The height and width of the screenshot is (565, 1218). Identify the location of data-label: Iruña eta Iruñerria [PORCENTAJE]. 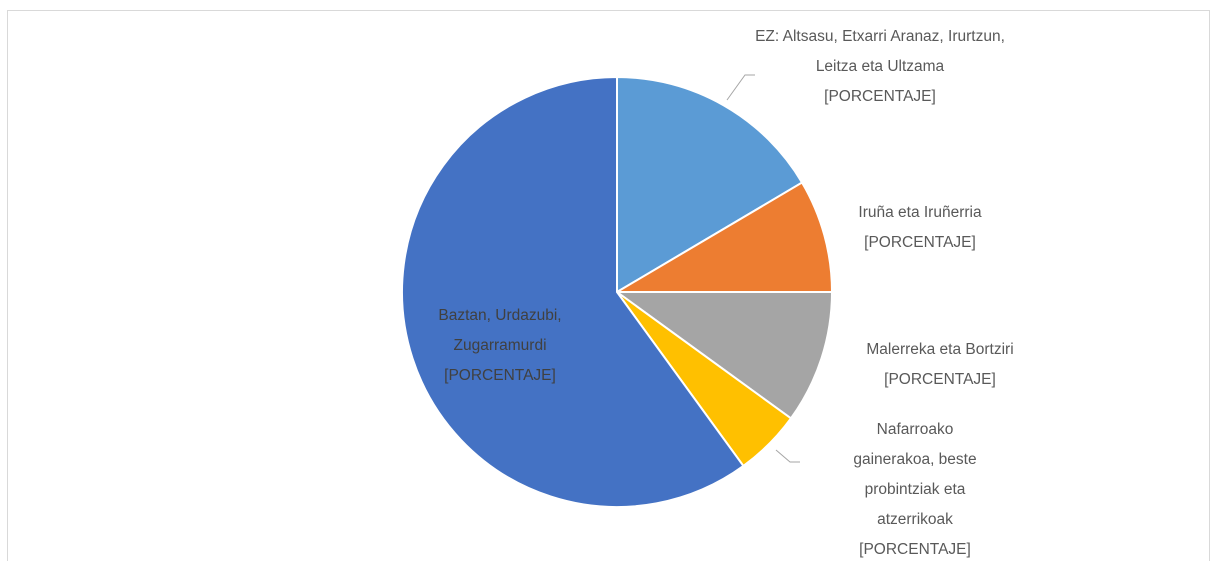
(920, 228).